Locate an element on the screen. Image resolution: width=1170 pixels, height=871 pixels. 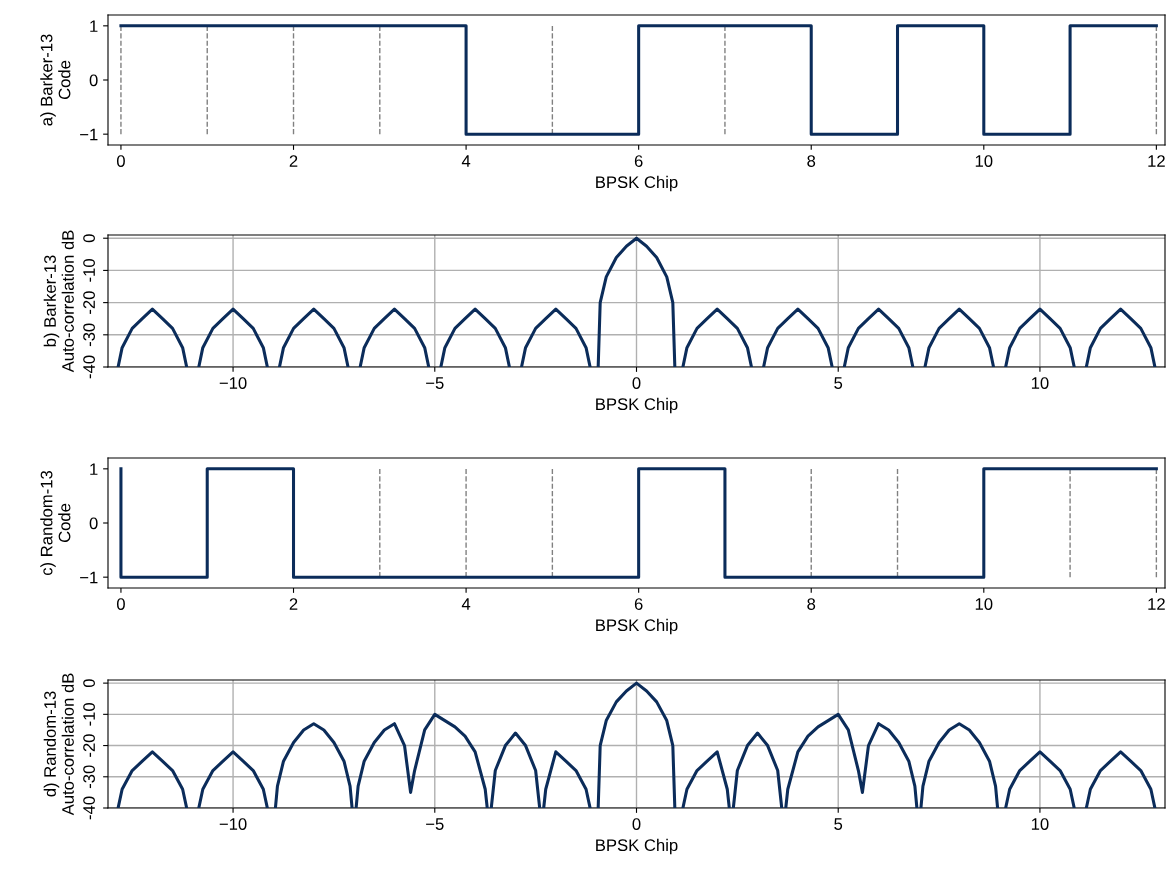
y-axis-title: c) Random-13 Code is located at coordinates (55, 523).